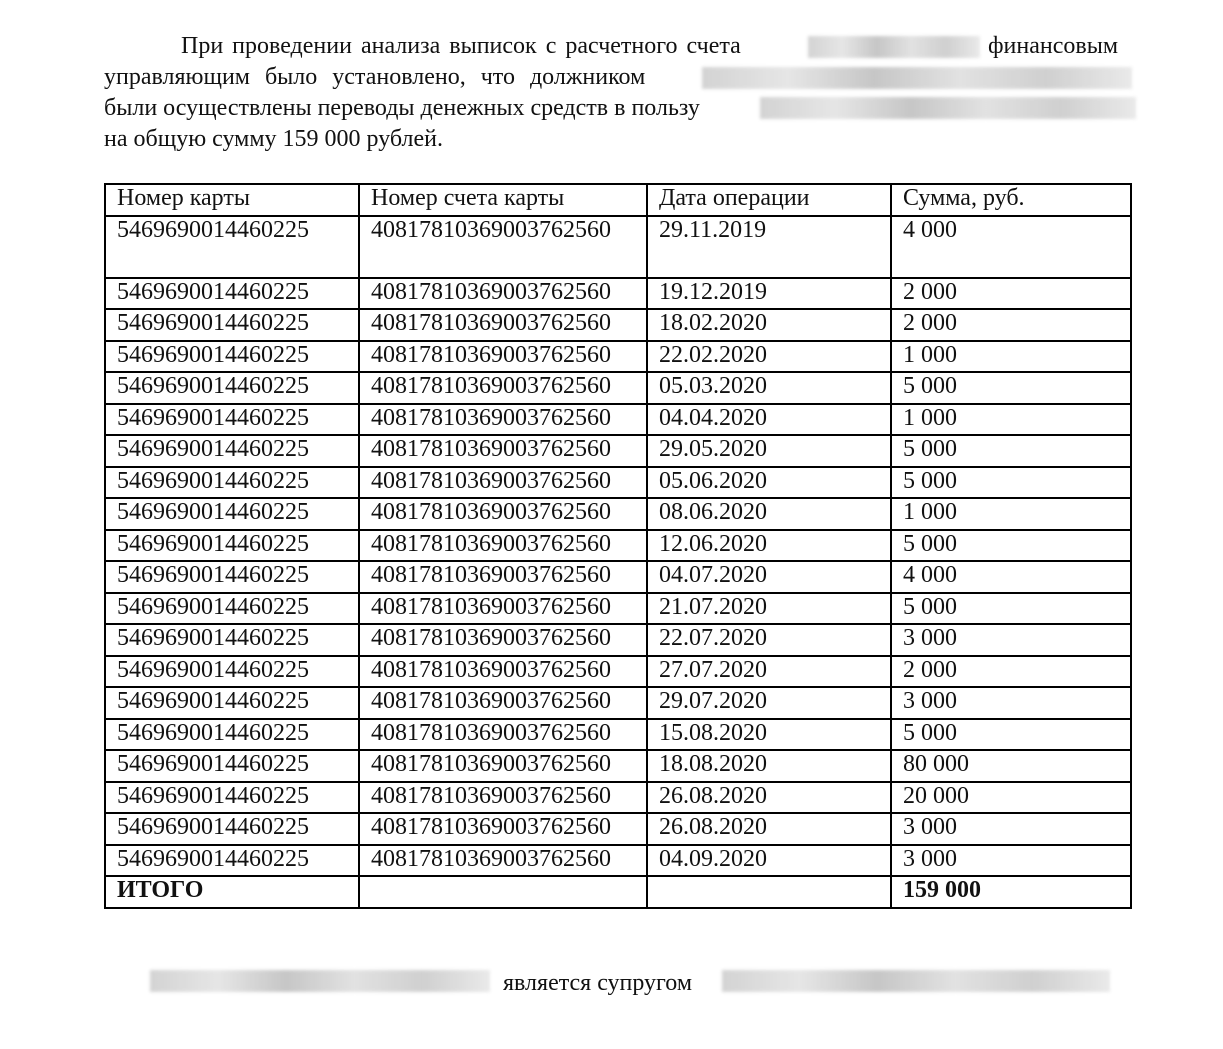 The height and width of the screenshot is (1049, 1223). Describe the element at coordinates (1011, 892) in the screenshot. I see `total-sum: 159 000` at that location.